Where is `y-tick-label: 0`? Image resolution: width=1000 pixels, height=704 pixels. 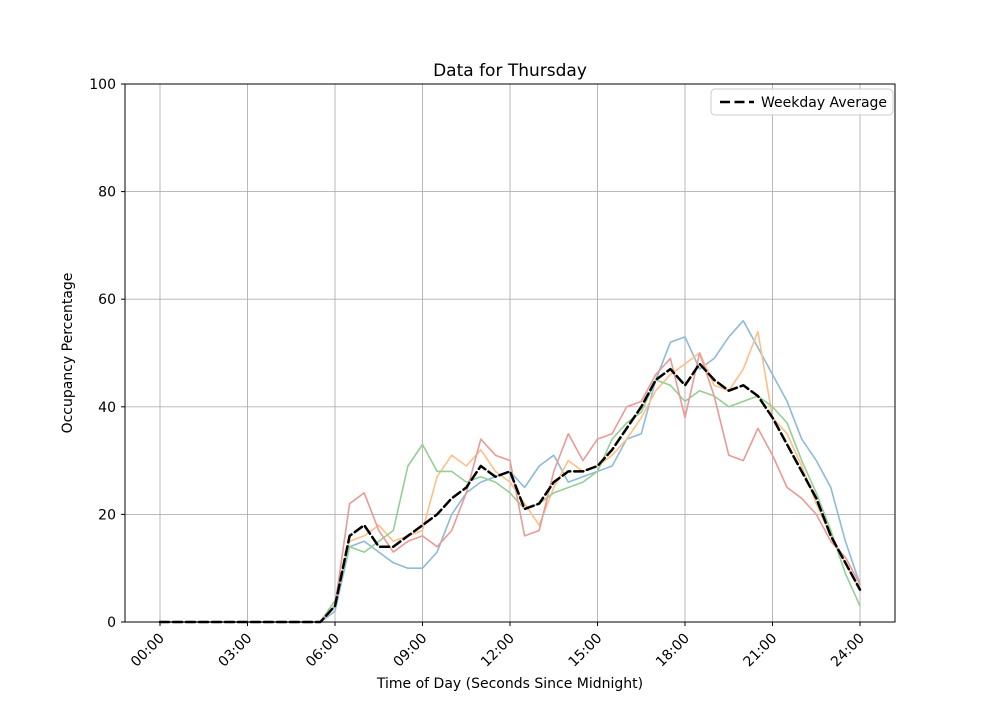
y-tick-label: 0 is located at coordinates (111, 623).